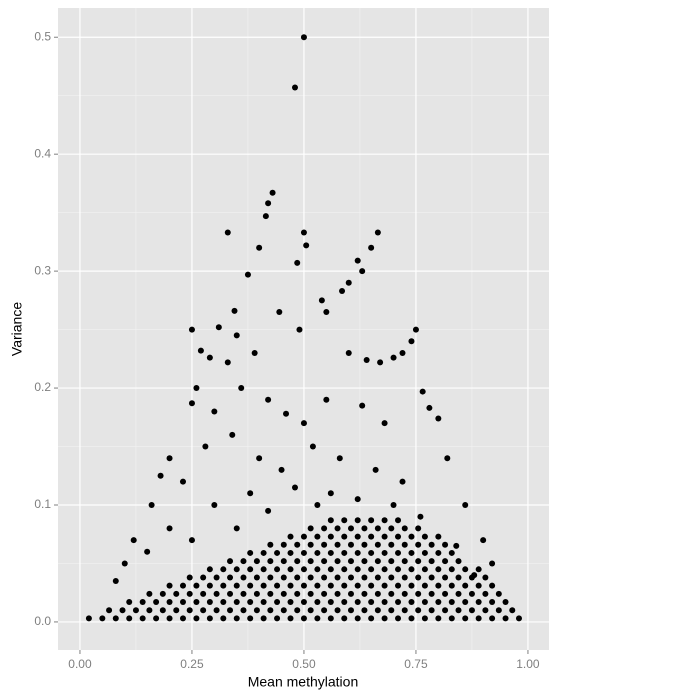 The image size is (700, 700). What do you see at coordinates (42, 387) in the screenshot?
I see `y-tick-label: 0.2` at bounding box center [42, 387].